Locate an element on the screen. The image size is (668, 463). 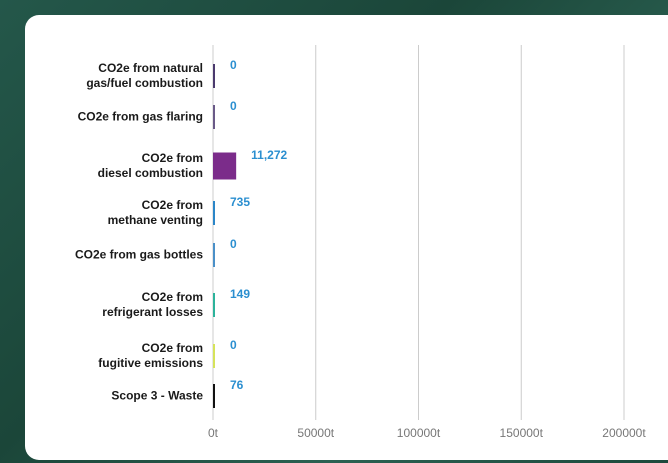
category-label: CO2e from refrigerant losses is located at coordinates (152, 304).